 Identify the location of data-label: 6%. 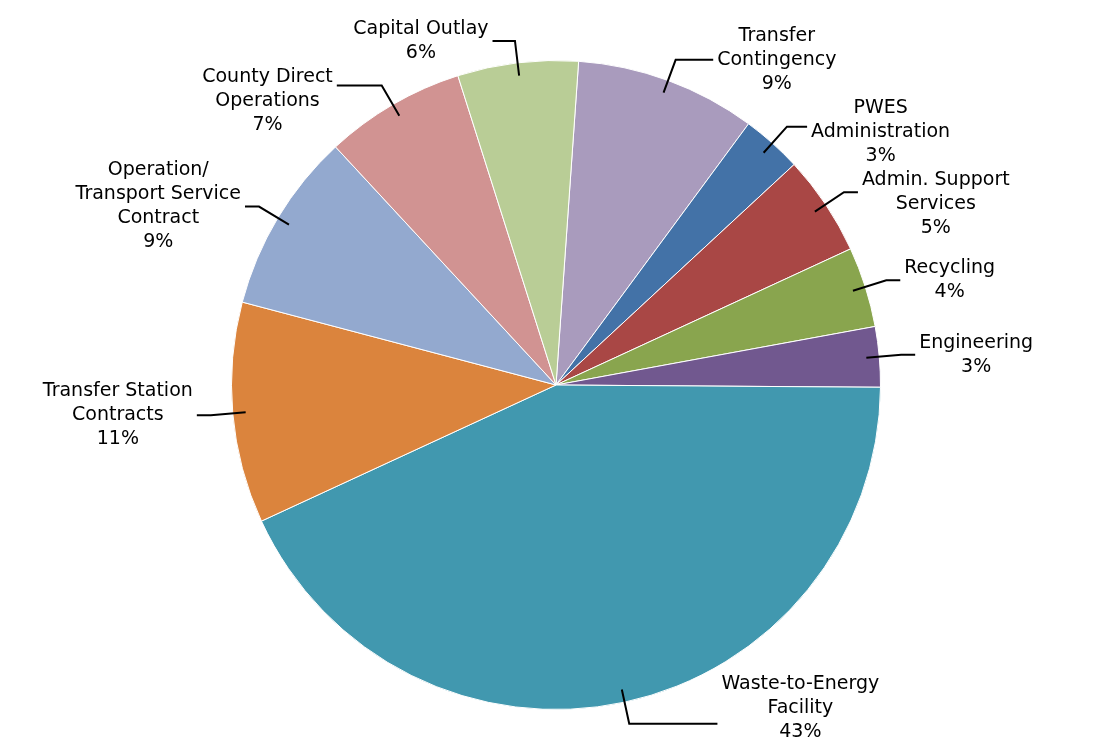
(420, 50).